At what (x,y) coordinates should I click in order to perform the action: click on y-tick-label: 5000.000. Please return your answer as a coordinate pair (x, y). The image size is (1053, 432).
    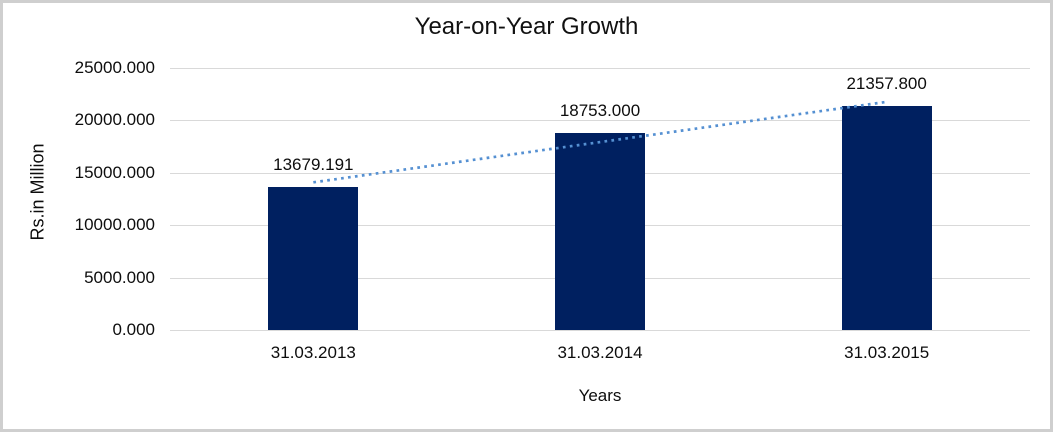
    Looking at the image, I should click on (119, 277).